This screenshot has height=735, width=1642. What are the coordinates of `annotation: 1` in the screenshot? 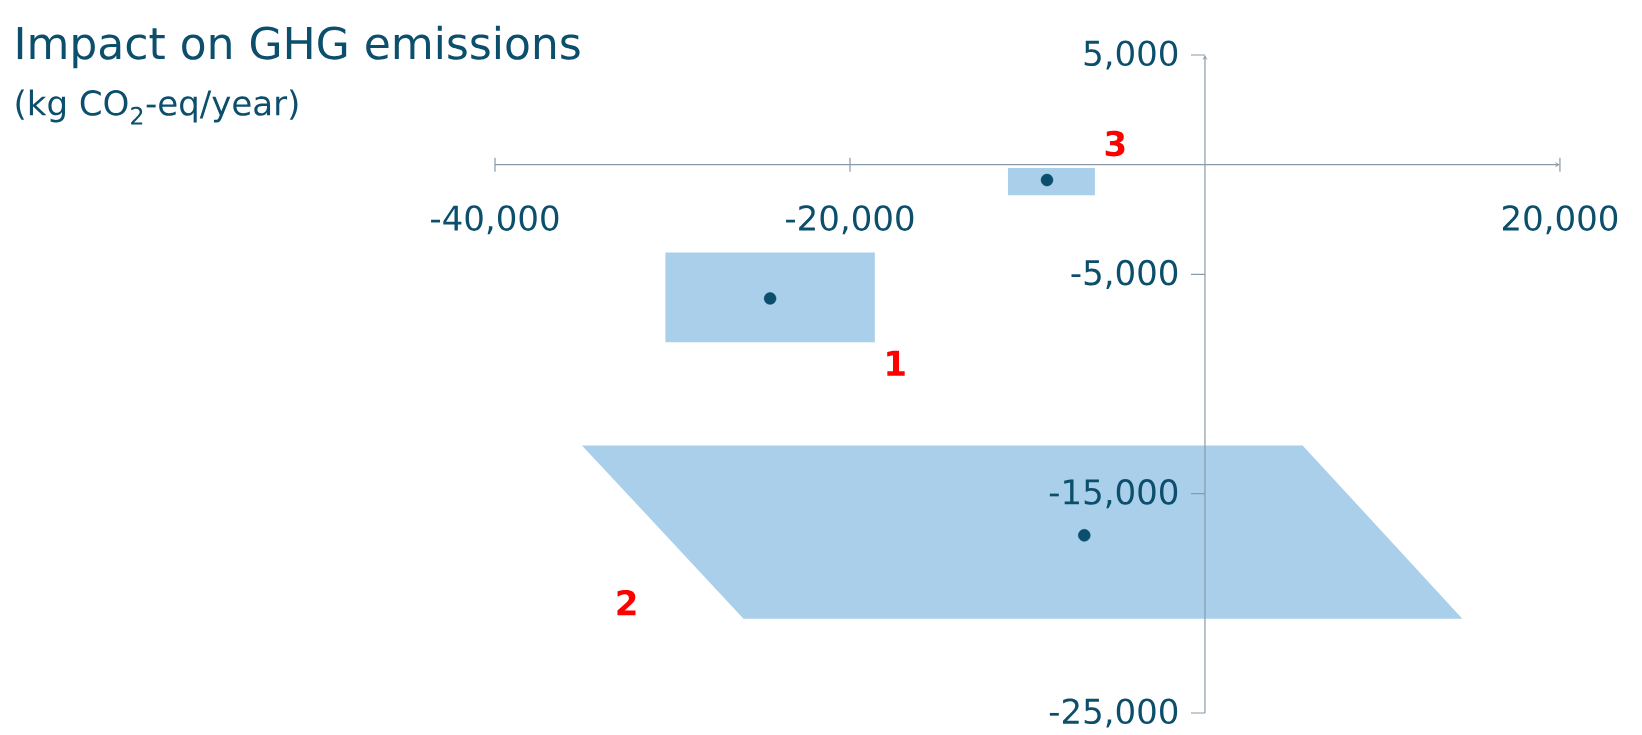 It's located at (896, 363).